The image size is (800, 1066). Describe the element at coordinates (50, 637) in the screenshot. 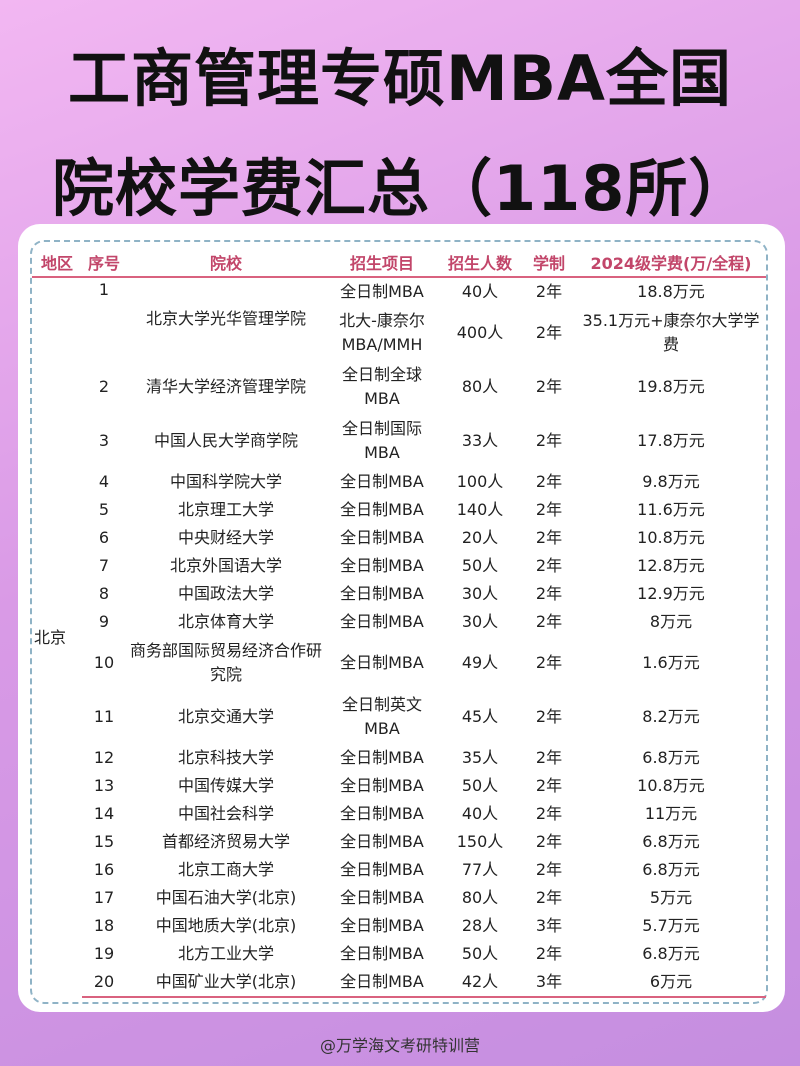

I see `region-cell: 北京` at that location.